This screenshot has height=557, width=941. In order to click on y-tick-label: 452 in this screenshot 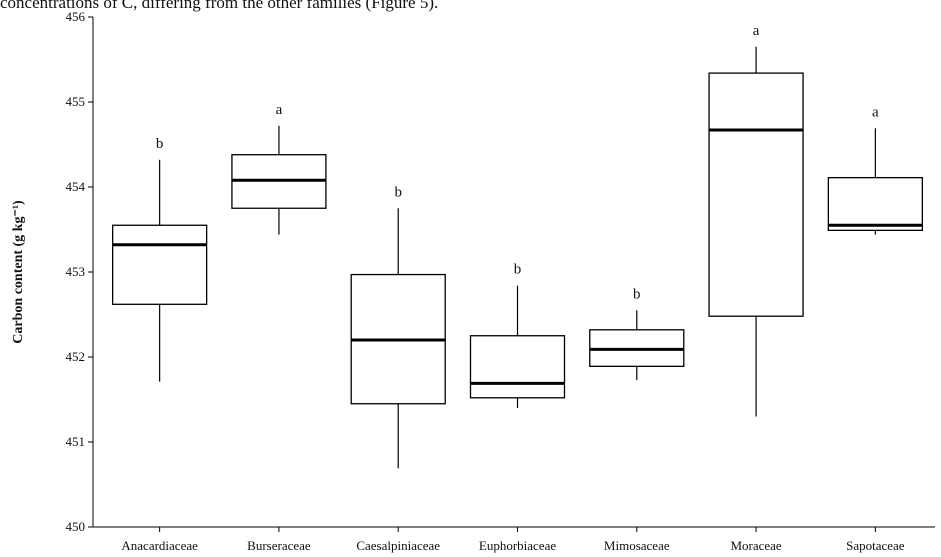, I will do `click(76, 356)`.